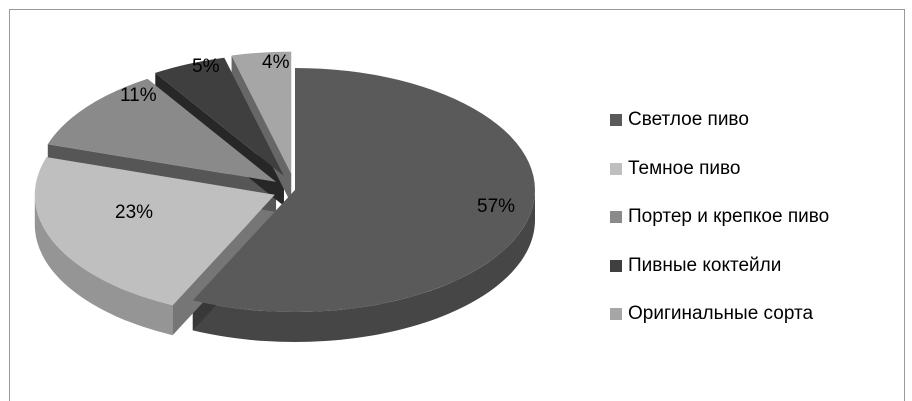 The width and height of the screenshot is (912, 401). I want to click on pie-slice-porter, so click(162, 130).